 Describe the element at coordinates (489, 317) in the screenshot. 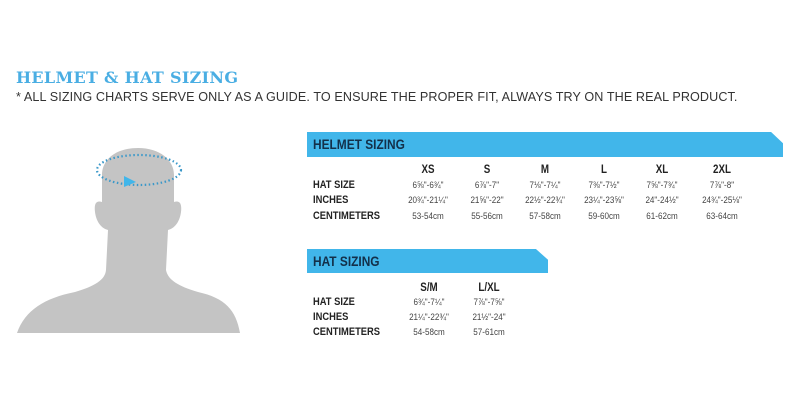

I see `size-cell: 21½"-24"` at that location.